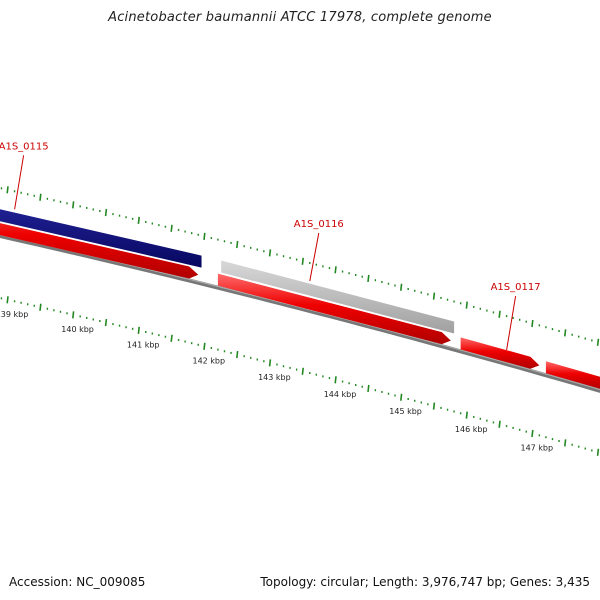 This screenshot has height=600, width=600. Describe the element at coordinates (77, 582) in the screenshot. I see `accession-label: Accession: NC_009085` at that location.